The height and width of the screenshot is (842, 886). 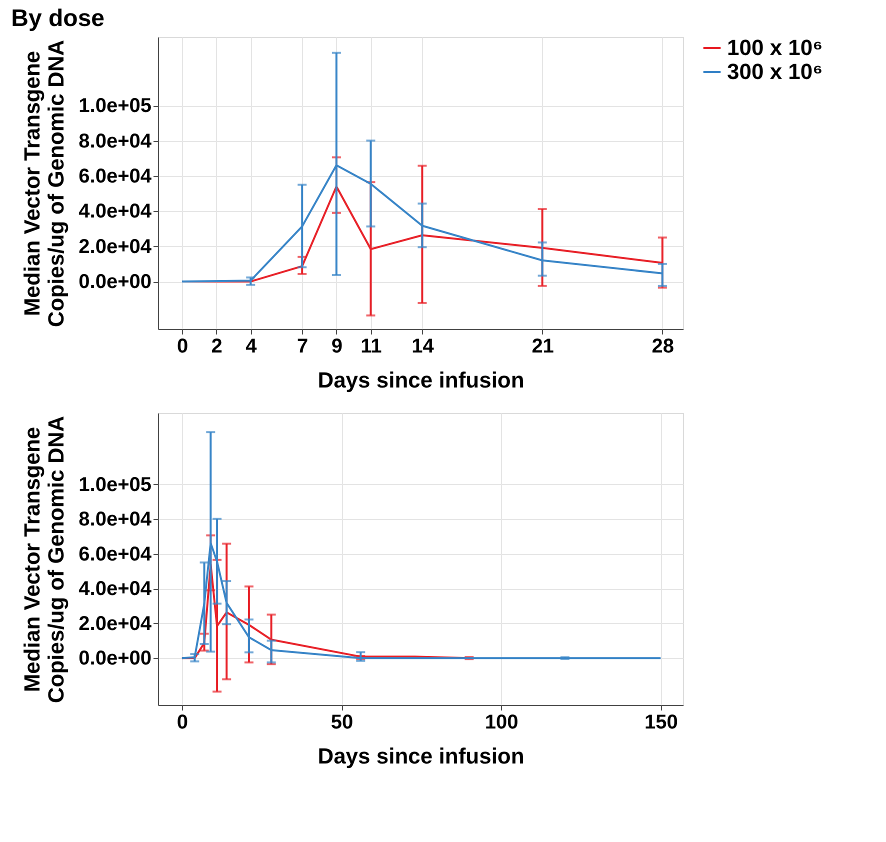 What do you see at coordinates (302, 347) in the screenshot?
I see `x-tick-label: 7` at bounding box center [302, 347].